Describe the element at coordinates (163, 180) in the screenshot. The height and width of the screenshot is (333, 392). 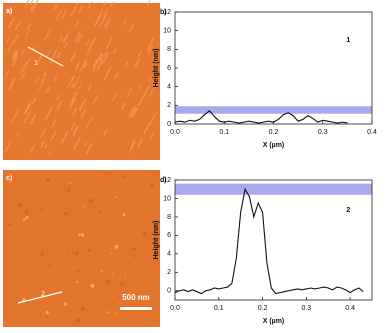
I see `panel-label: d)` at that location.